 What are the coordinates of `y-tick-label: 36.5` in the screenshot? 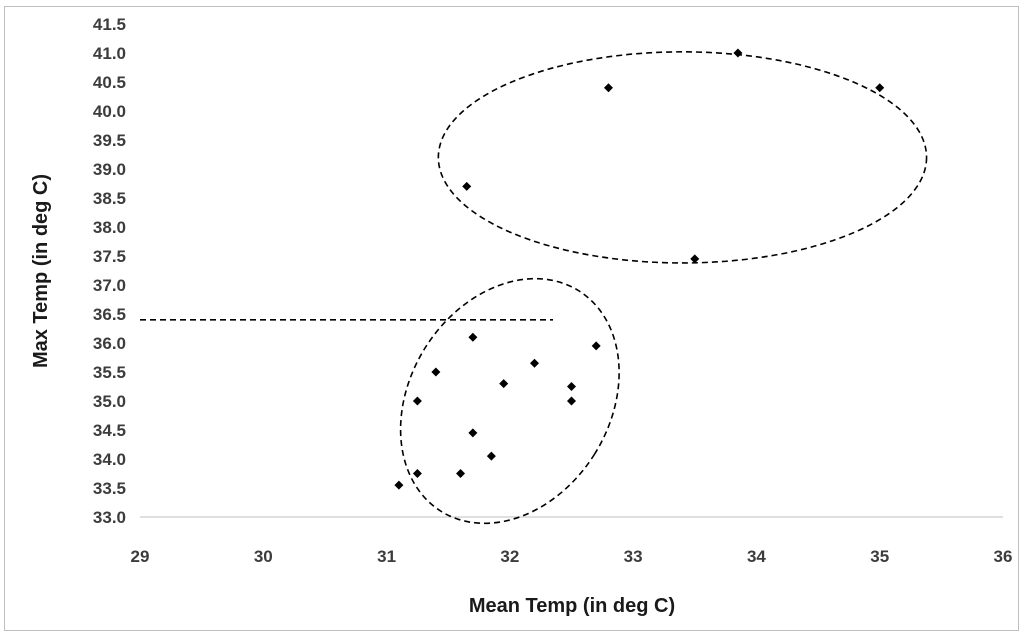 It's located at (109, 314).